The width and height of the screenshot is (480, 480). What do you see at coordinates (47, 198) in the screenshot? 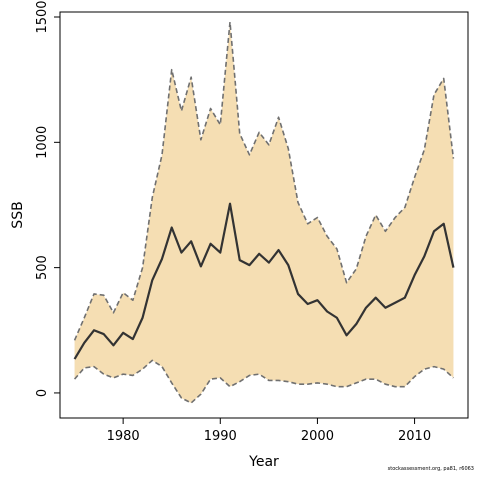
I see `y-axis: 0 500 1000 1500` at bounding box center [47, 198].